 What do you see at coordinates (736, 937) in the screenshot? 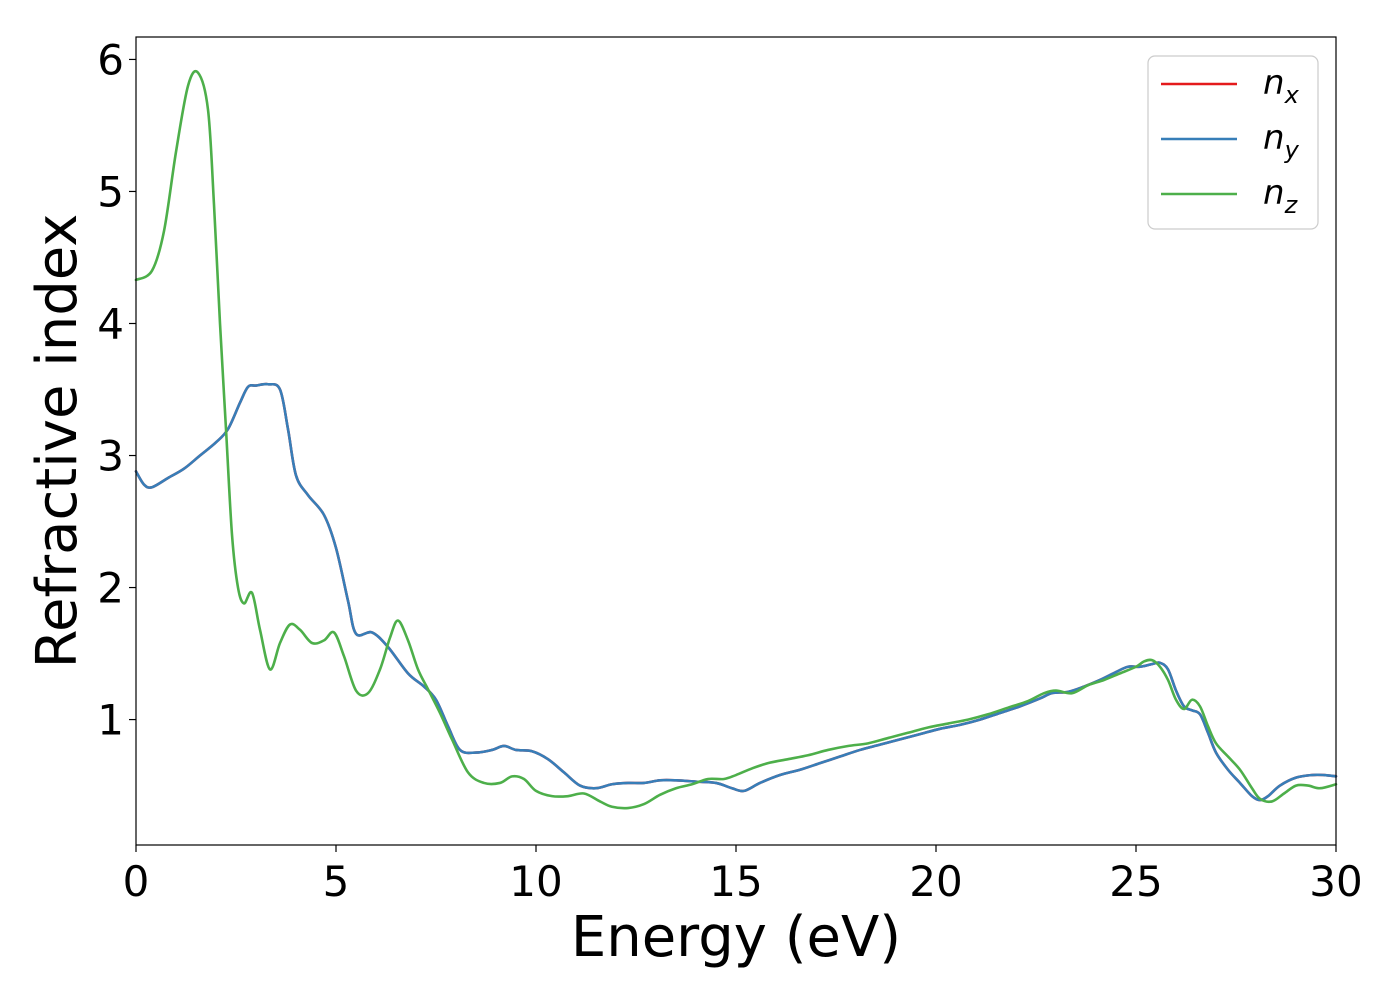
I see `x-axis-label: Energy (eV)` at bounding box center [736, 937].